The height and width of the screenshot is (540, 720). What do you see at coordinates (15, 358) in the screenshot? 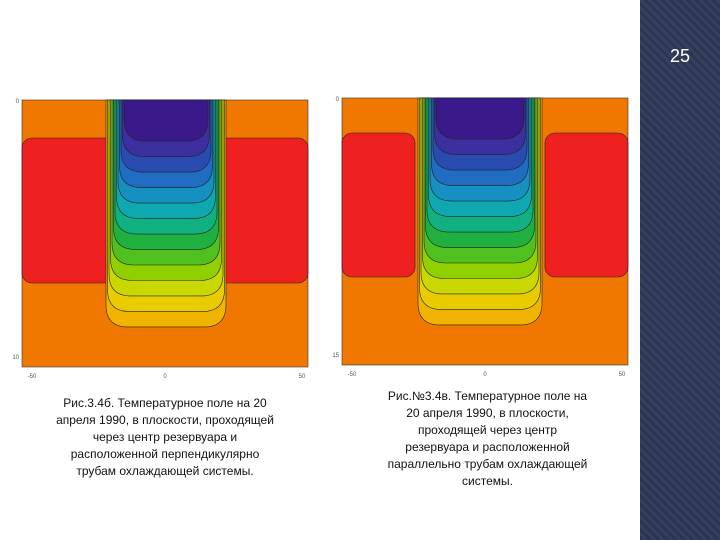
I see `y-tick-label: 10` at bounding box center [15, 358].